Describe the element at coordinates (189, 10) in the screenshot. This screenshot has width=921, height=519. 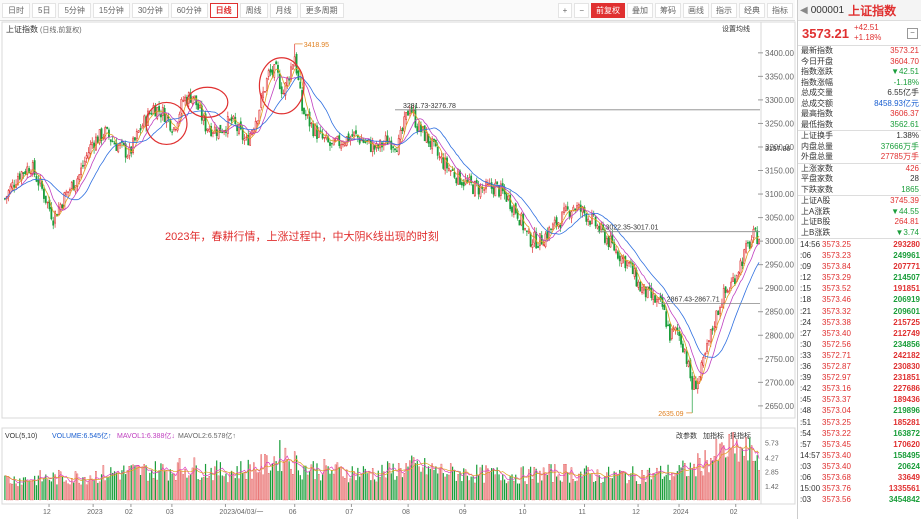
I see `period-tab: 60分钟` at that location.